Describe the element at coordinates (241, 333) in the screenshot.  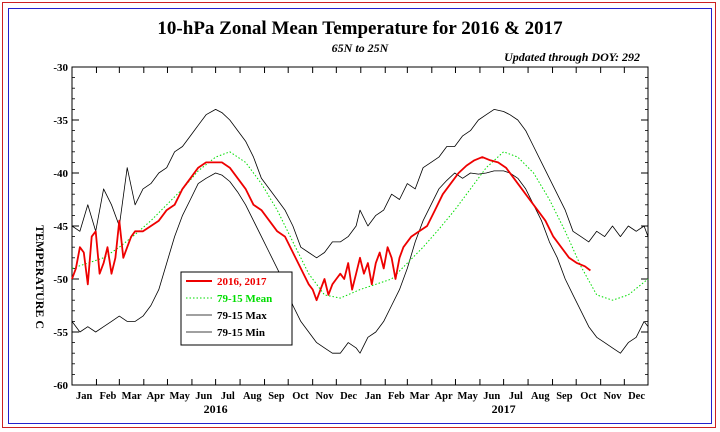
I see `legend-label-min: 79-15 Min` at that location.